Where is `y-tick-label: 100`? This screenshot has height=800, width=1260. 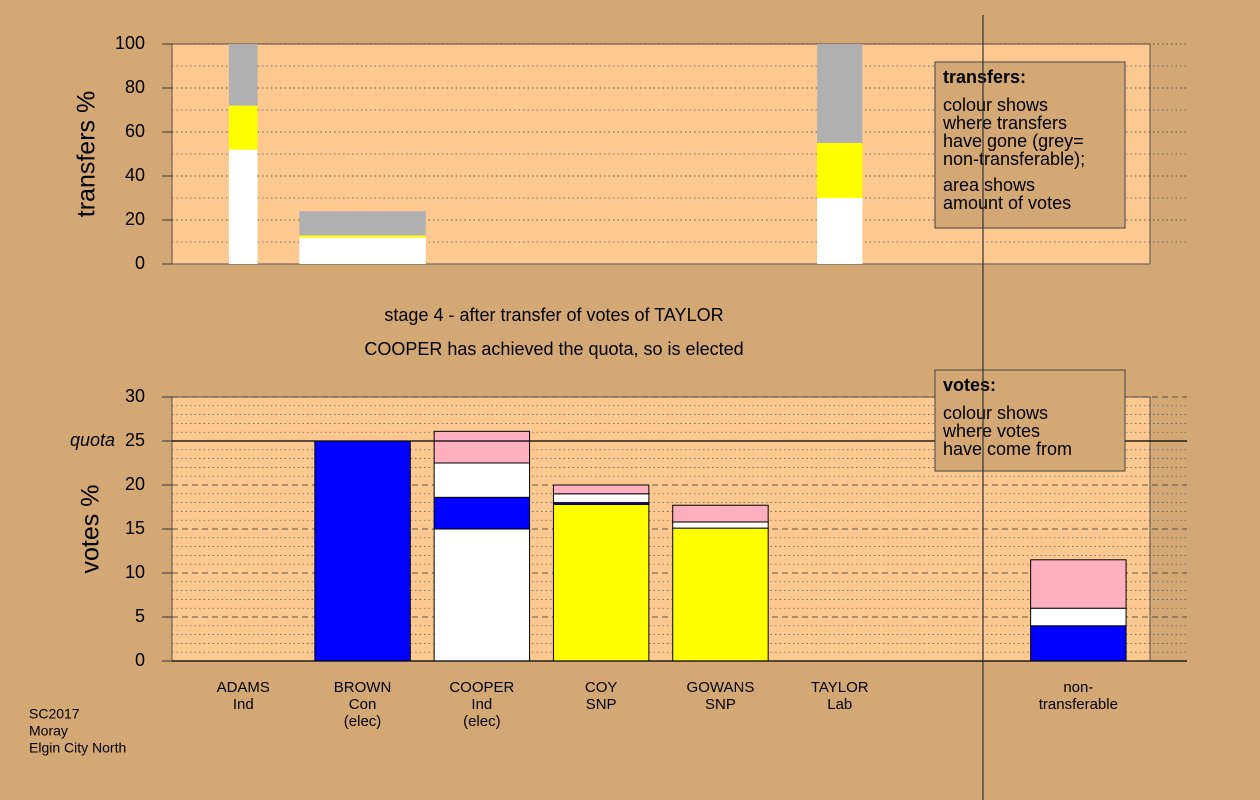
y-tick-label: 100 is located at coordinates (130, 43).